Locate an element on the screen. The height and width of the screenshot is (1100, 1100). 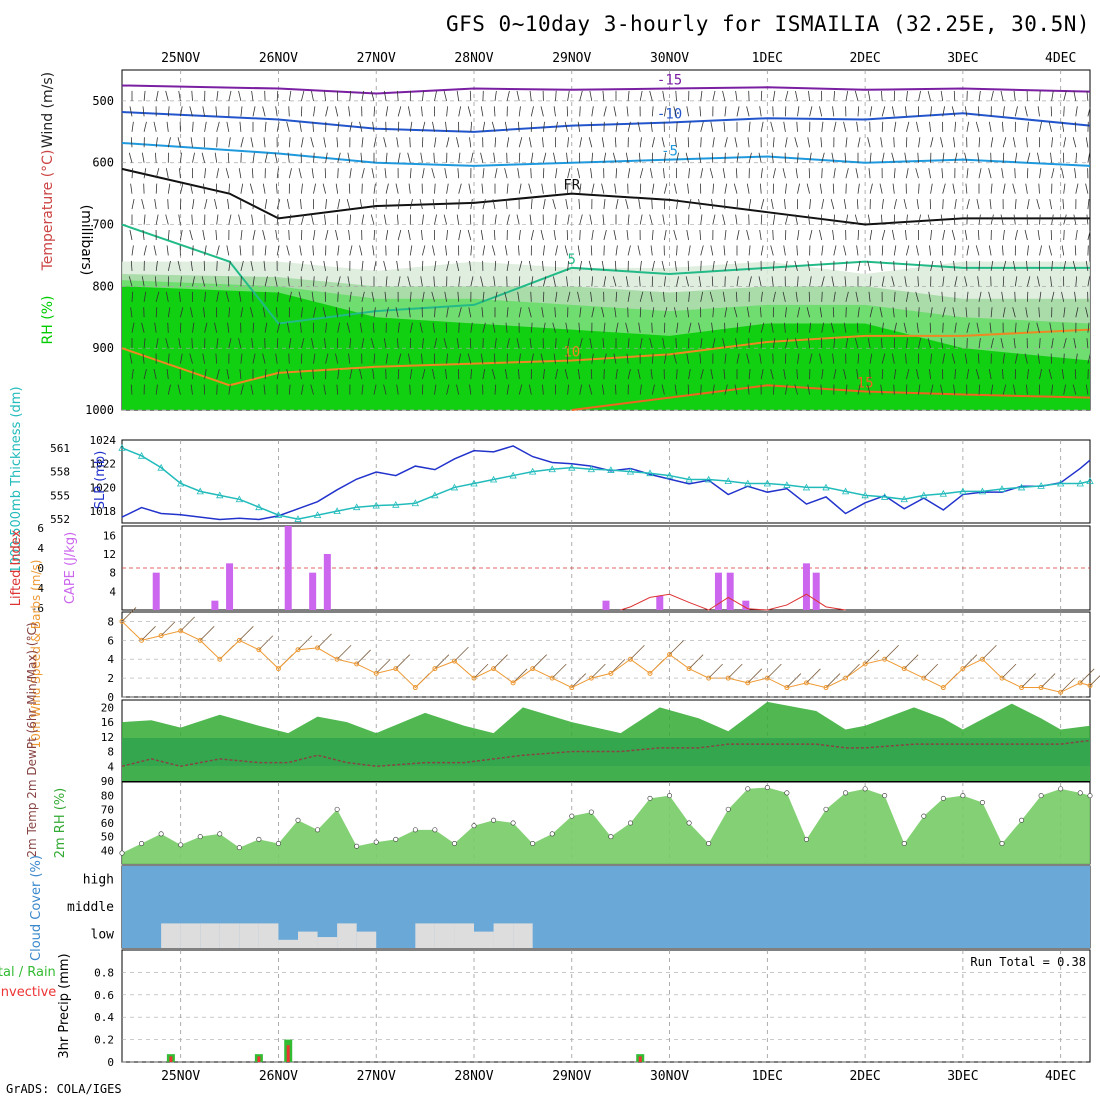
upper-air-side-label: Temperature (°C) is located at coordinates (48, 211).